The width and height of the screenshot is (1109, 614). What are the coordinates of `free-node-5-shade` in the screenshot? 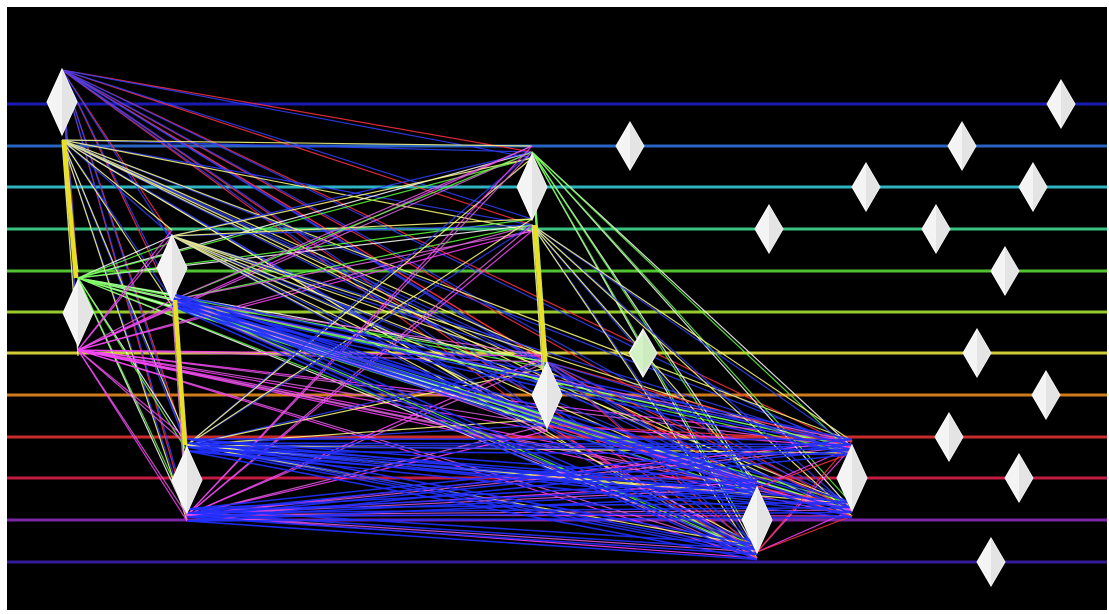 It's located at (943, 229).